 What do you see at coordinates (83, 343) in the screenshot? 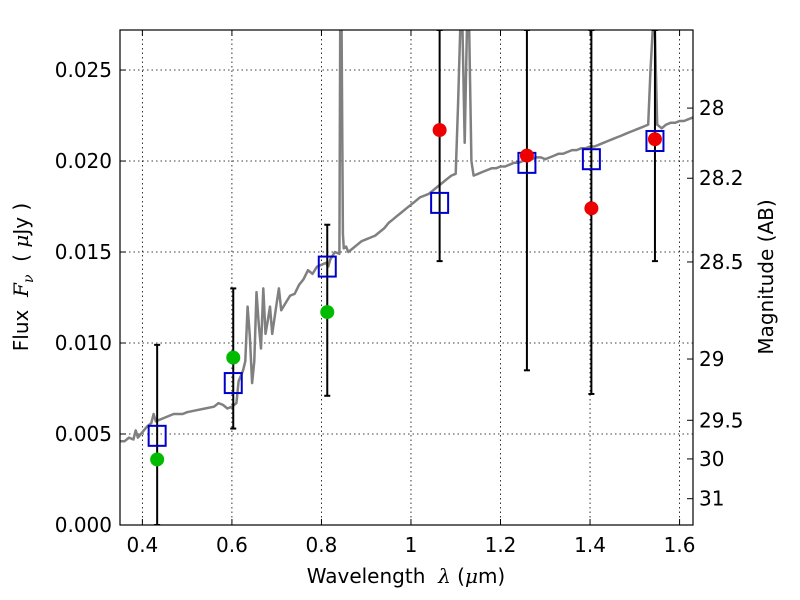
I see `y-tick-label: 0.010` at bounding box center [83, 343].